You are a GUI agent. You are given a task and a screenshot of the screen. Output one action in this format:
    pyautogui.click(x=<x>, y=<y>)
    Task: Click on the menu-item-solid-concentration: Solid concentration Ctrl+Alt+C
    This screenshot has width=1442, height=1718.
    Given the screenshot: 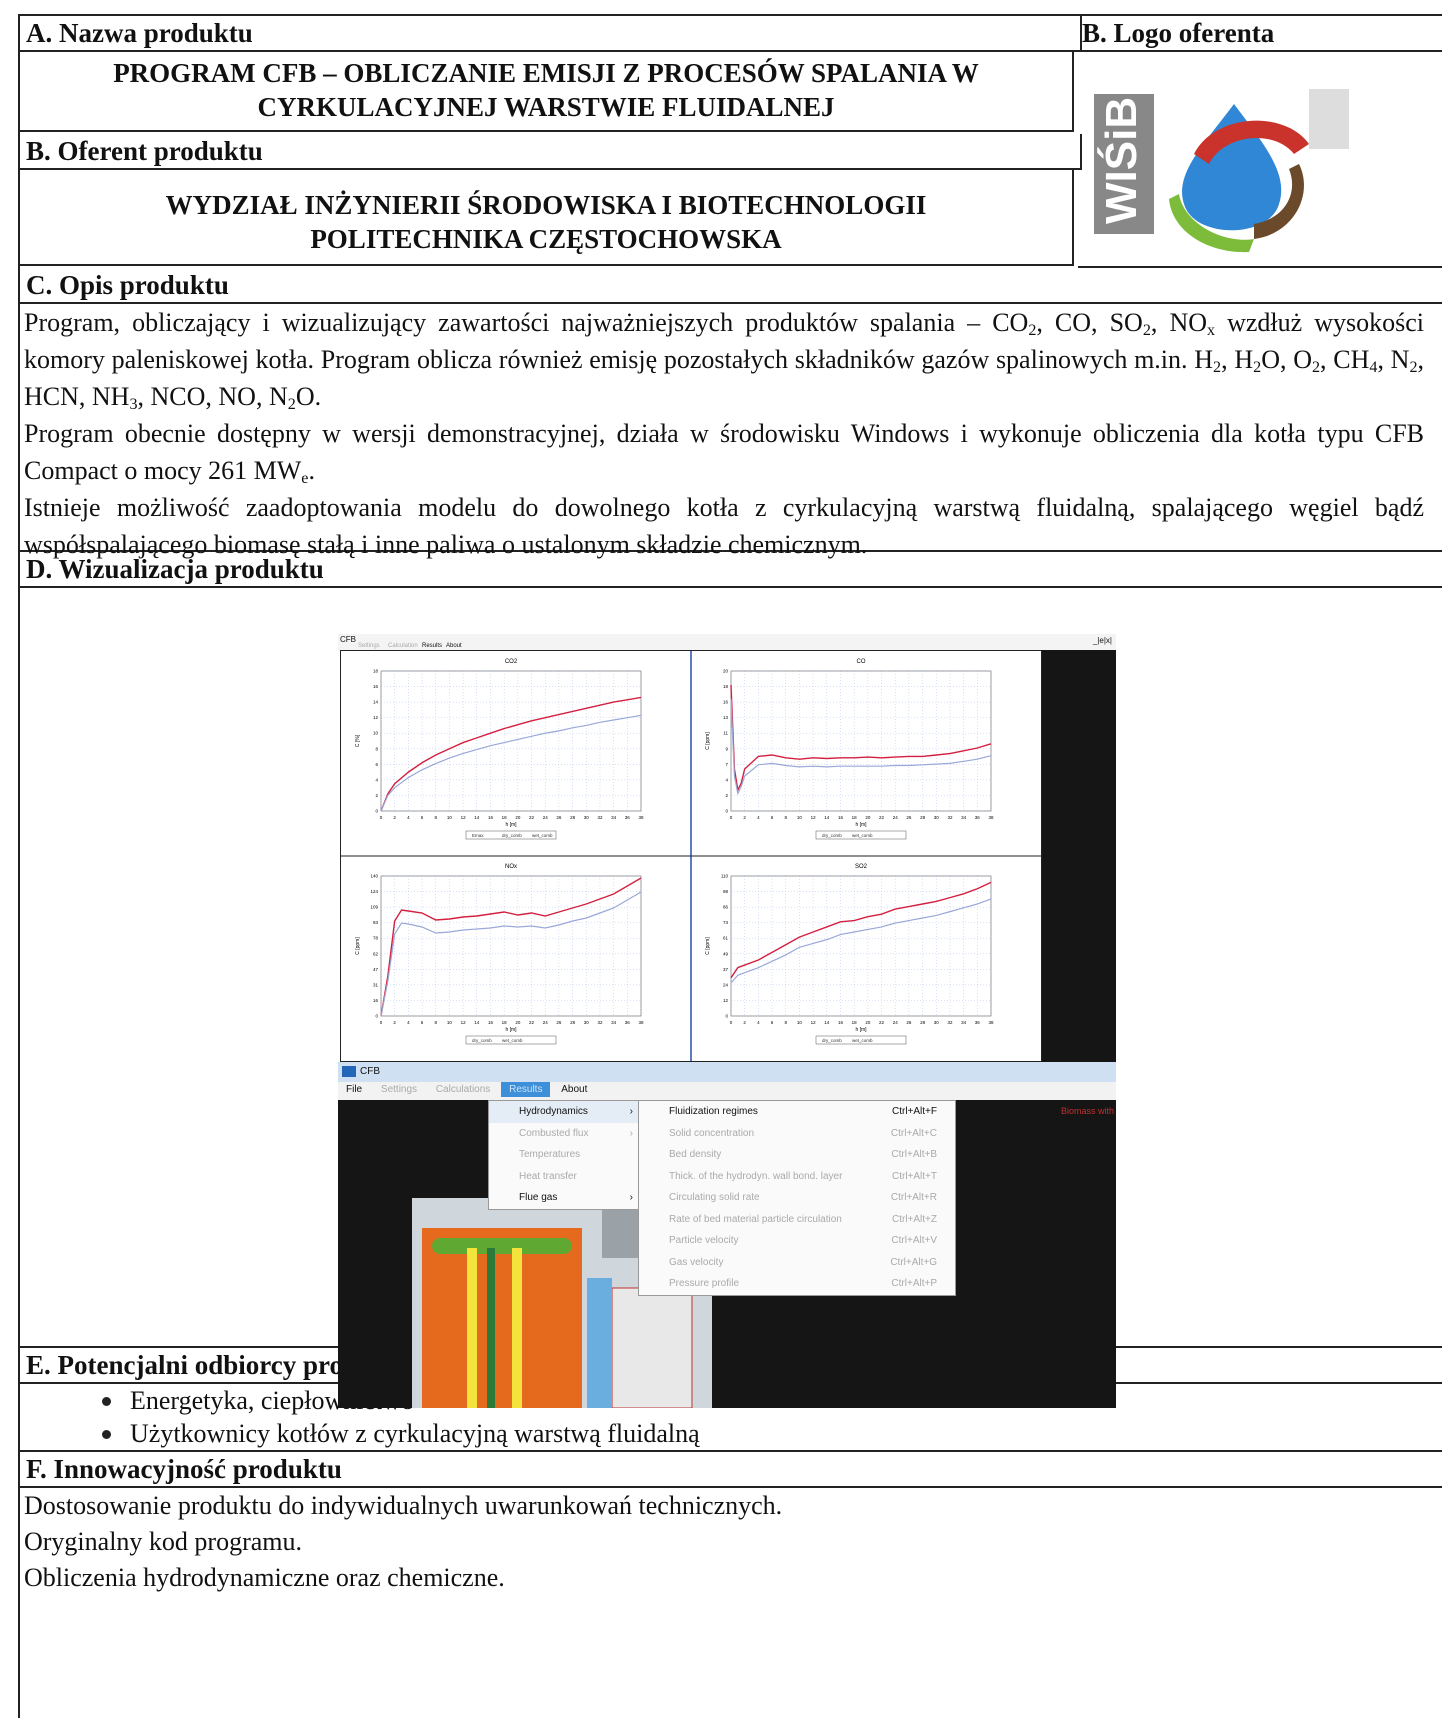 What is the action you would take?
    pyautogui.click(x=803, y=1133)
    